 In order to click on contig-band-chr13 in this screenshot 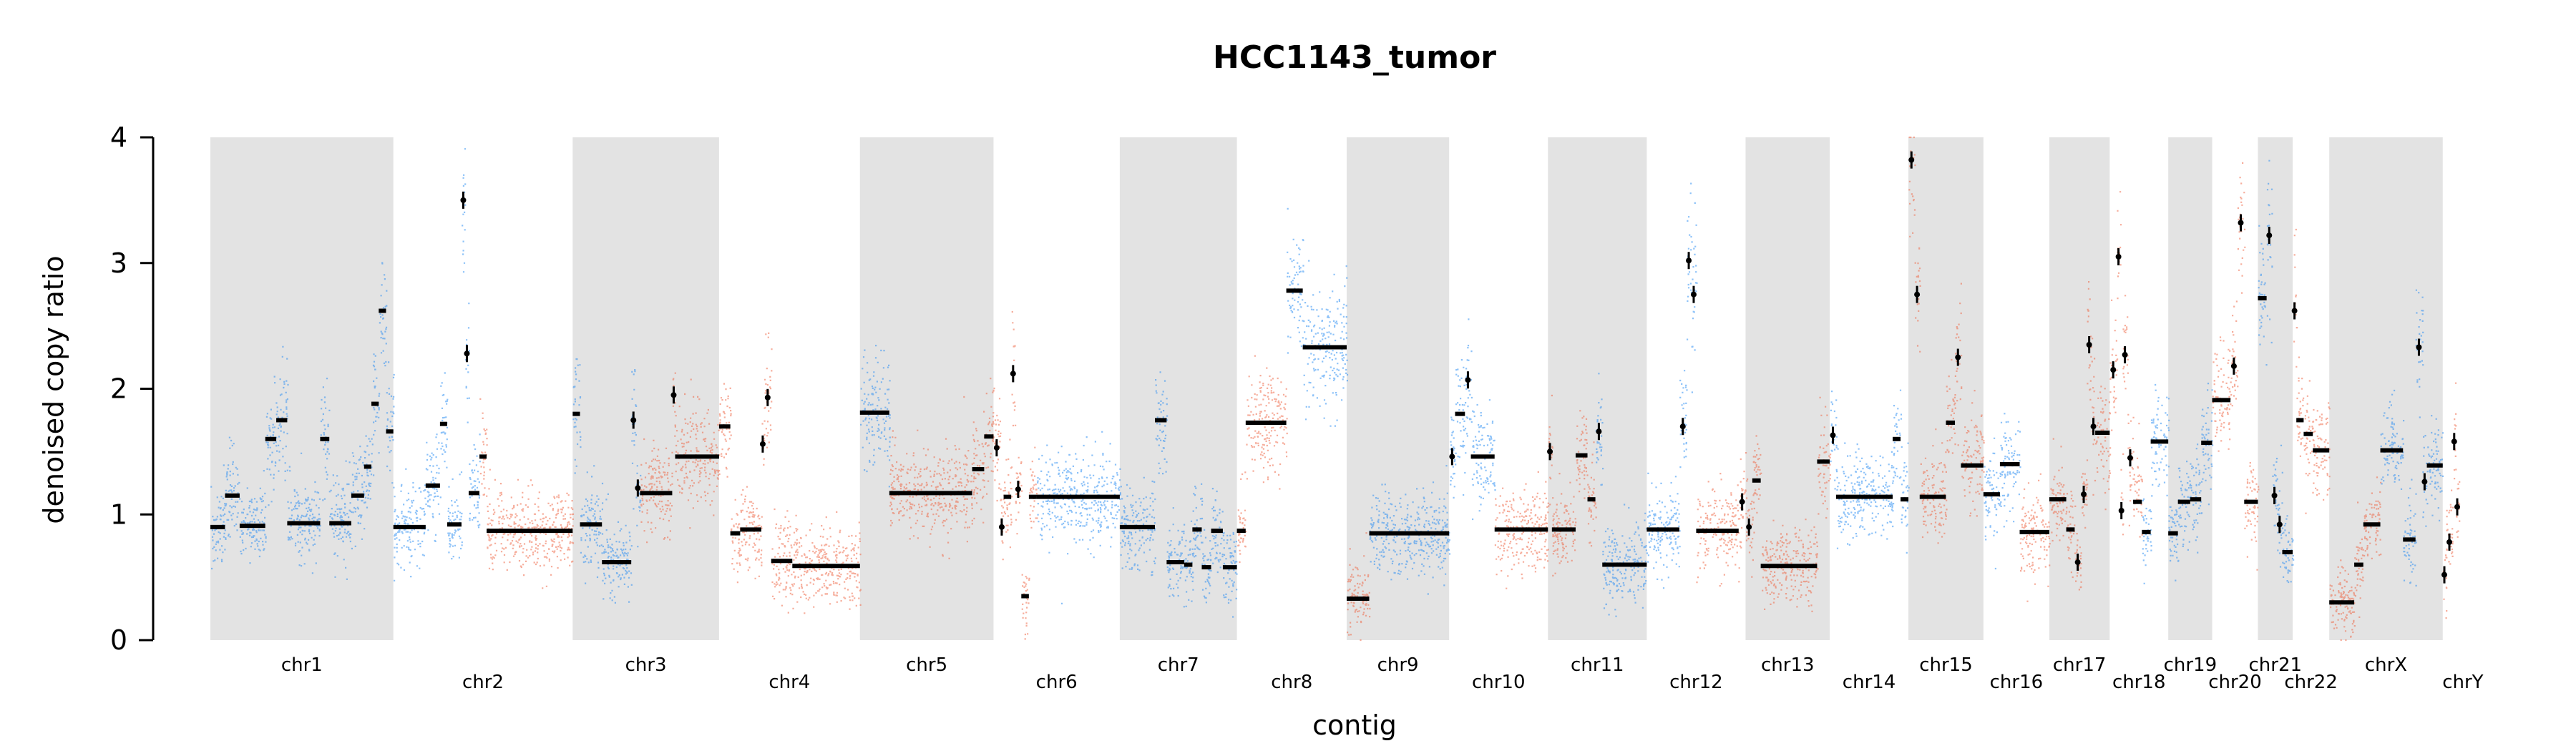, I will do `click(1787, 389)`.